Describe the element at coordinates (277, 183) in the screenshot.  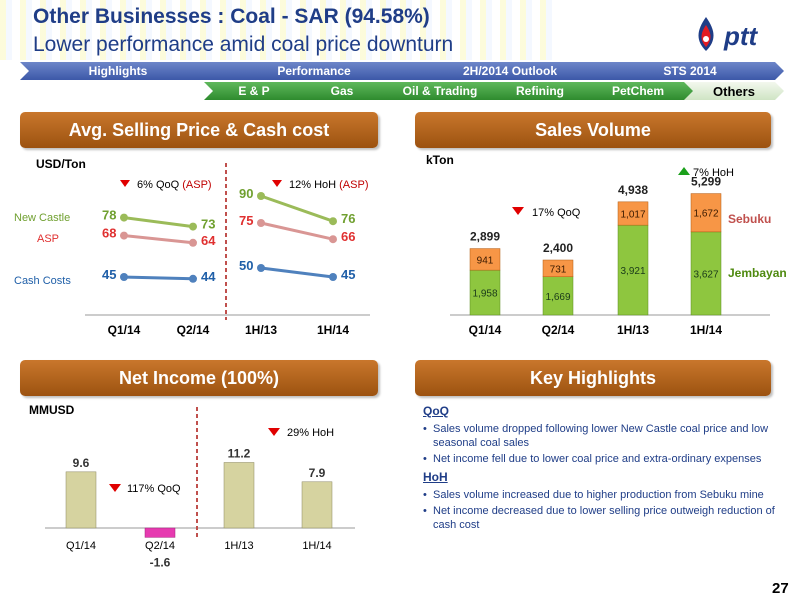
I see `asp-hoh-arrow` at that location.